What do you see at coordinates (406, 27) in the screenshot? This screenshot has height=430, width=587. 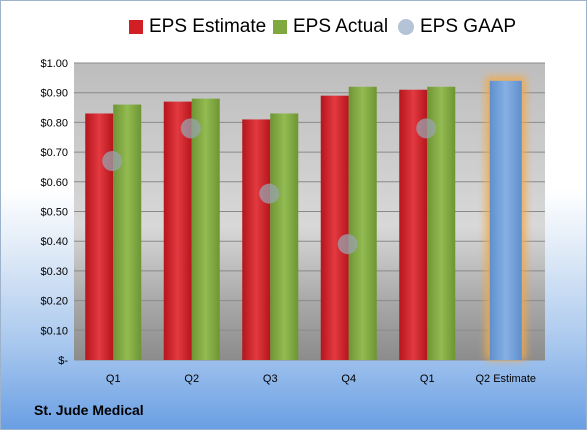 I see `legend-swatch-eps-gaap` at bounding box center [406, 27].